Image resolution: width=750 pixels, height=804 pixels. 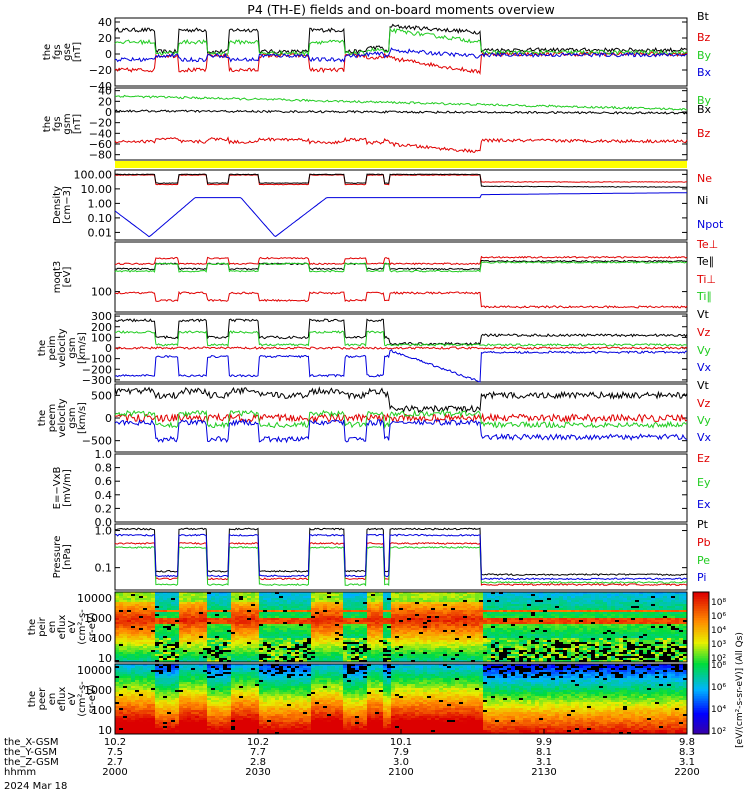 I want to click on x-tick-label: 2130, so click(x=543, y=772).